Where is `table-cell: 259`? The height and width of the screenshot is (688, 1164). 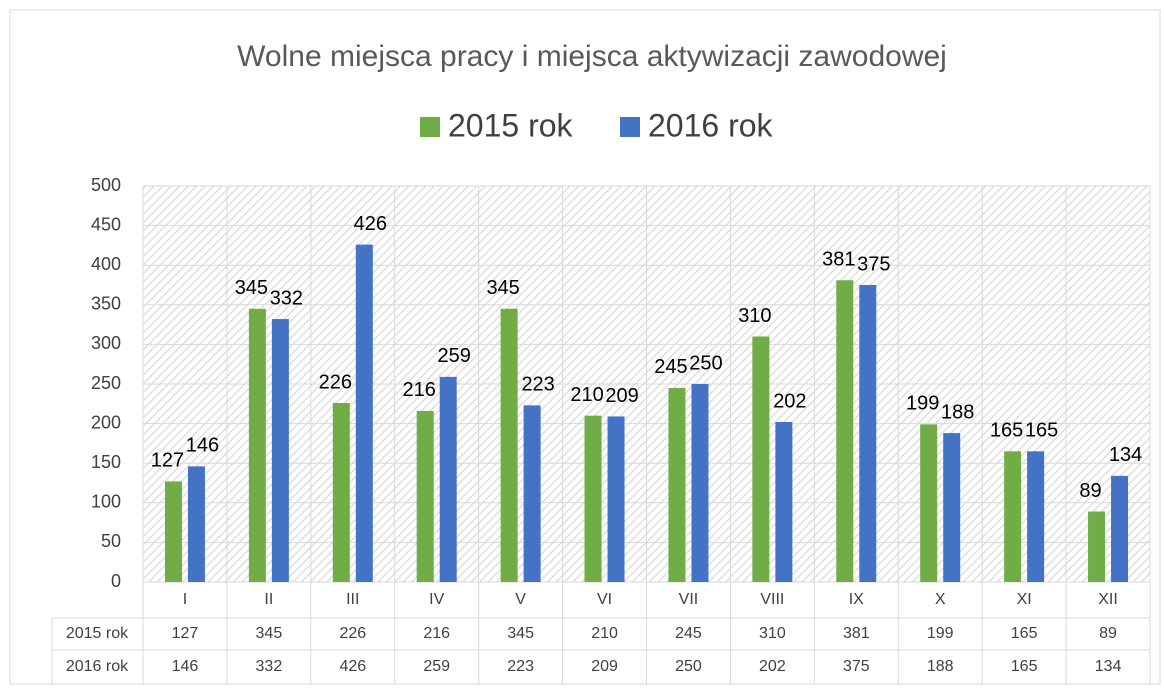
table-cell: 259 is located at coordinates (436, 666).